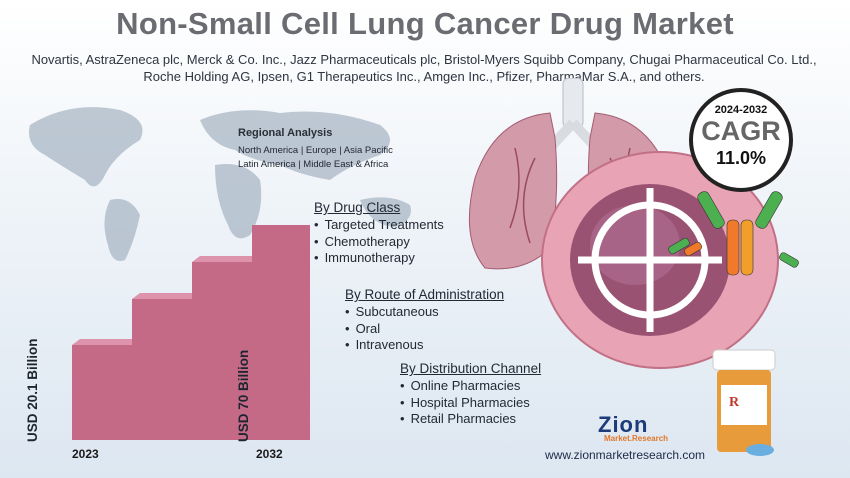 The height and width of the screenshot is (478, 850). Describe the element at coordinates (357, 207) in the screenshot. I see `drug-class-heading: By Drug Class` at that location.